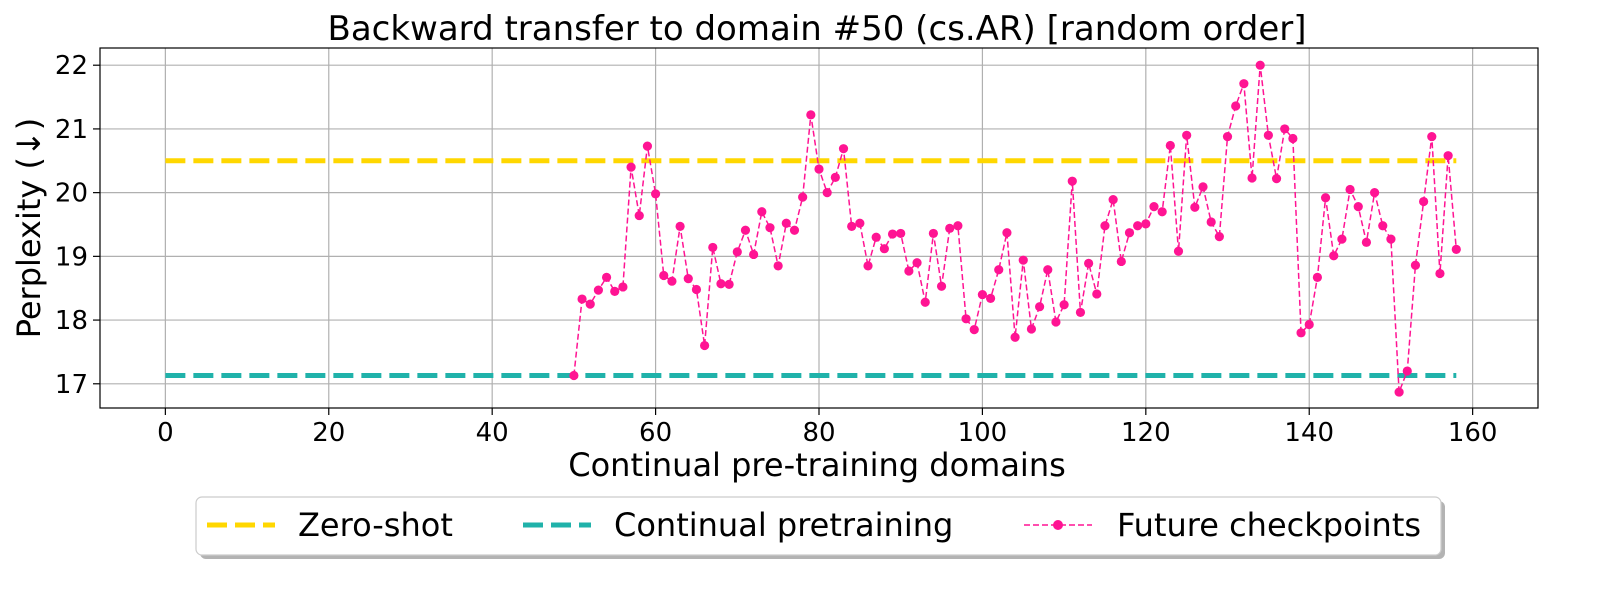 This screenshot has width=1600, height=600. Describe the element at coordinates (983, 433) in the screenshot. I see `x-tick-label: 100` at that location.